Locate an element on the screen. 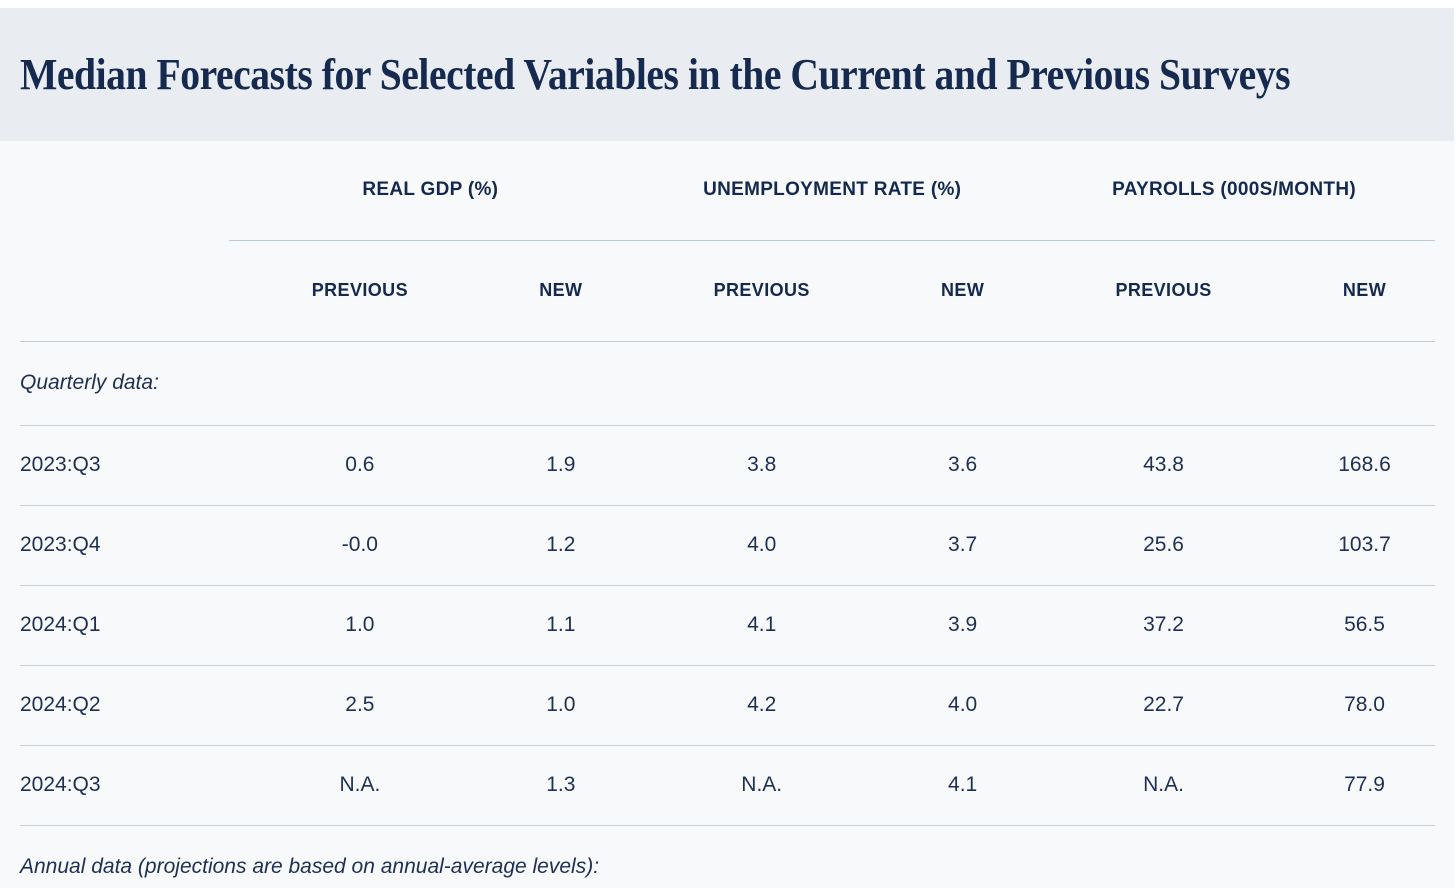  data-cell: 3.7 is located at coordinates (963, 544).